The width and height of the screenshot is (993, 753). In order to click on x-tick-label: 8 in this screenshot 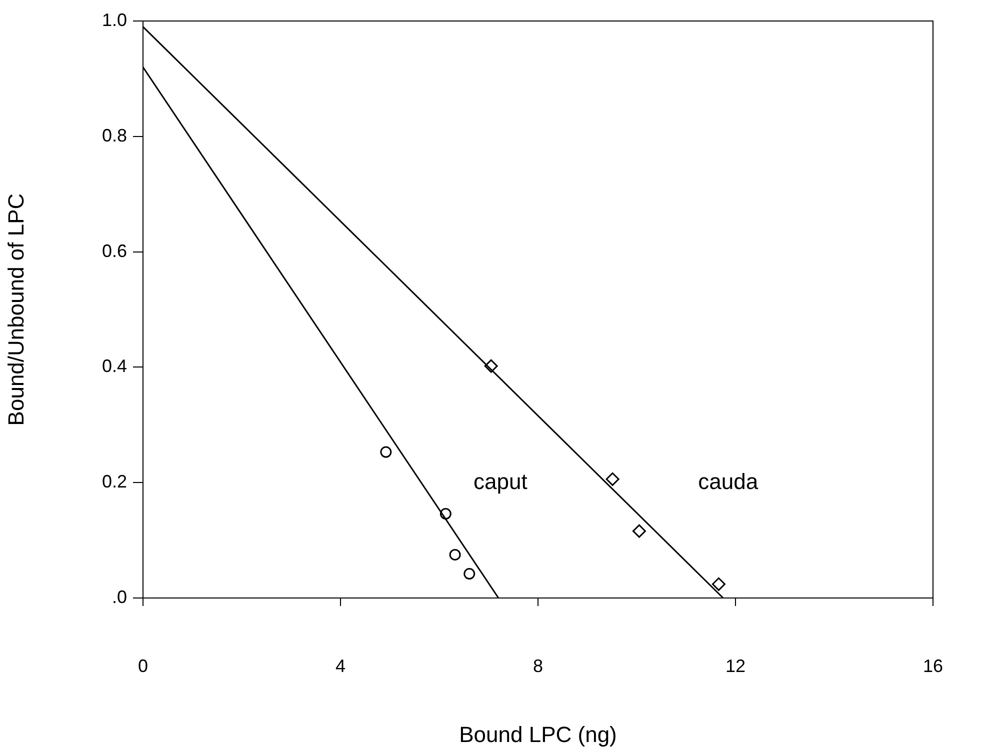, I will do `click(537, 666)`.